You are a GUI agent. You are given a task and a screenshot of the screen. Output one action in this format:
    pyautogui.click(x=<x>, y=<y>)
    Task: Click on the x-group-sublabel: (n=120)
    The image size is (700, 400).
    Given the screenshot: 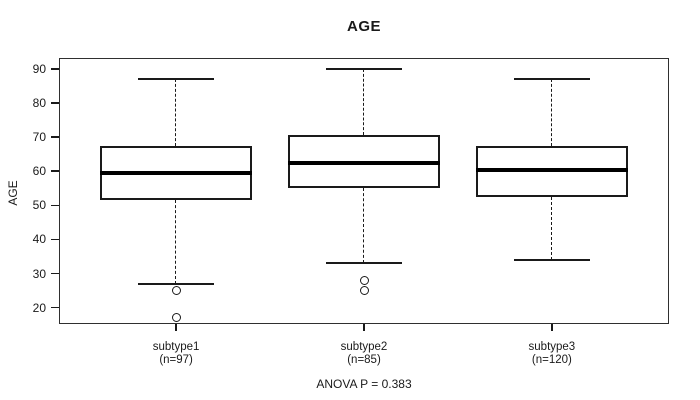 What is the action you would take?
    pyautogui.click(x=551, y=360)
    